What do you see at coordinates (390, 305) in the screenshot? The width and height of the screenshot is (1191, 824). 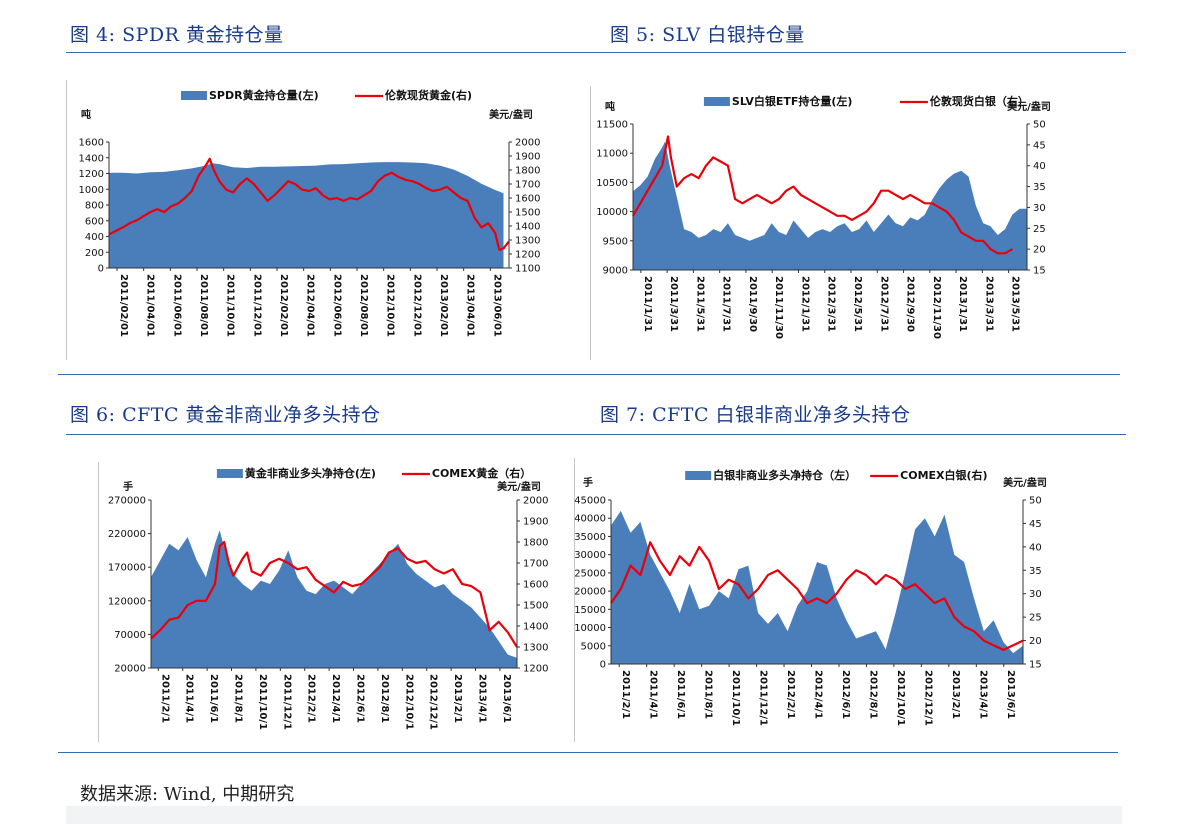 I see `fig4-xtick-label: 2012/10/01` at bounding box center [390, 305].